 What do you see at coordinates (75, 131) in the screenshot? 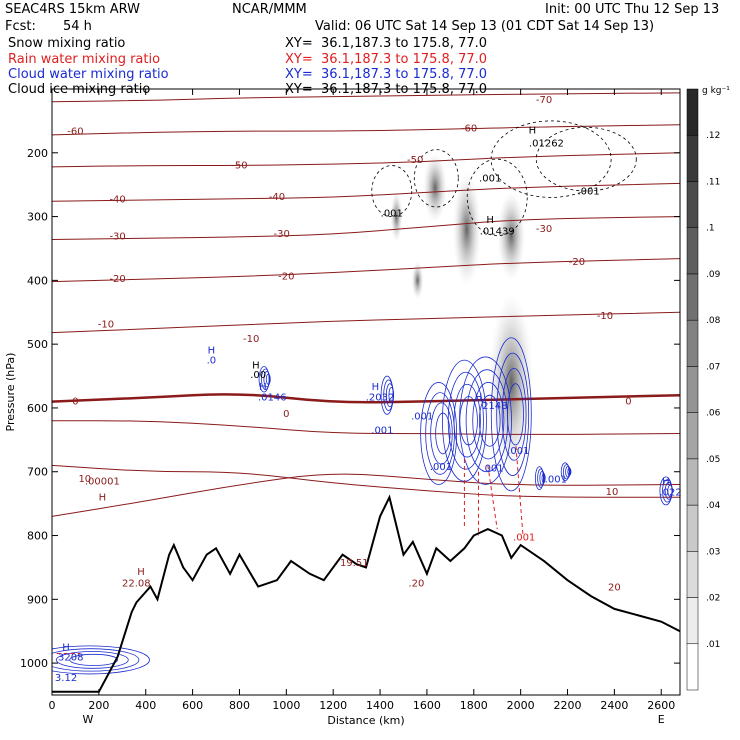
I see `isotherm-label-1: -60` at bounding box center [75, 131].